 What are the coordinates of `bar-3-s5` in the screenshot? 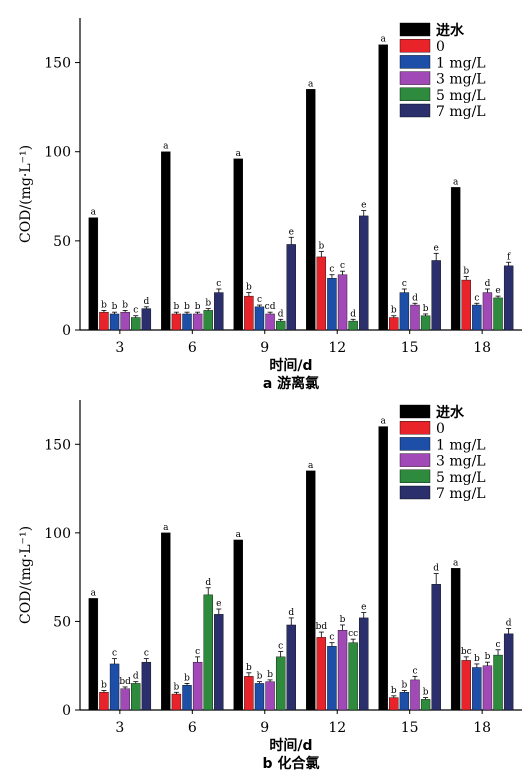 It's located at (146, 319).